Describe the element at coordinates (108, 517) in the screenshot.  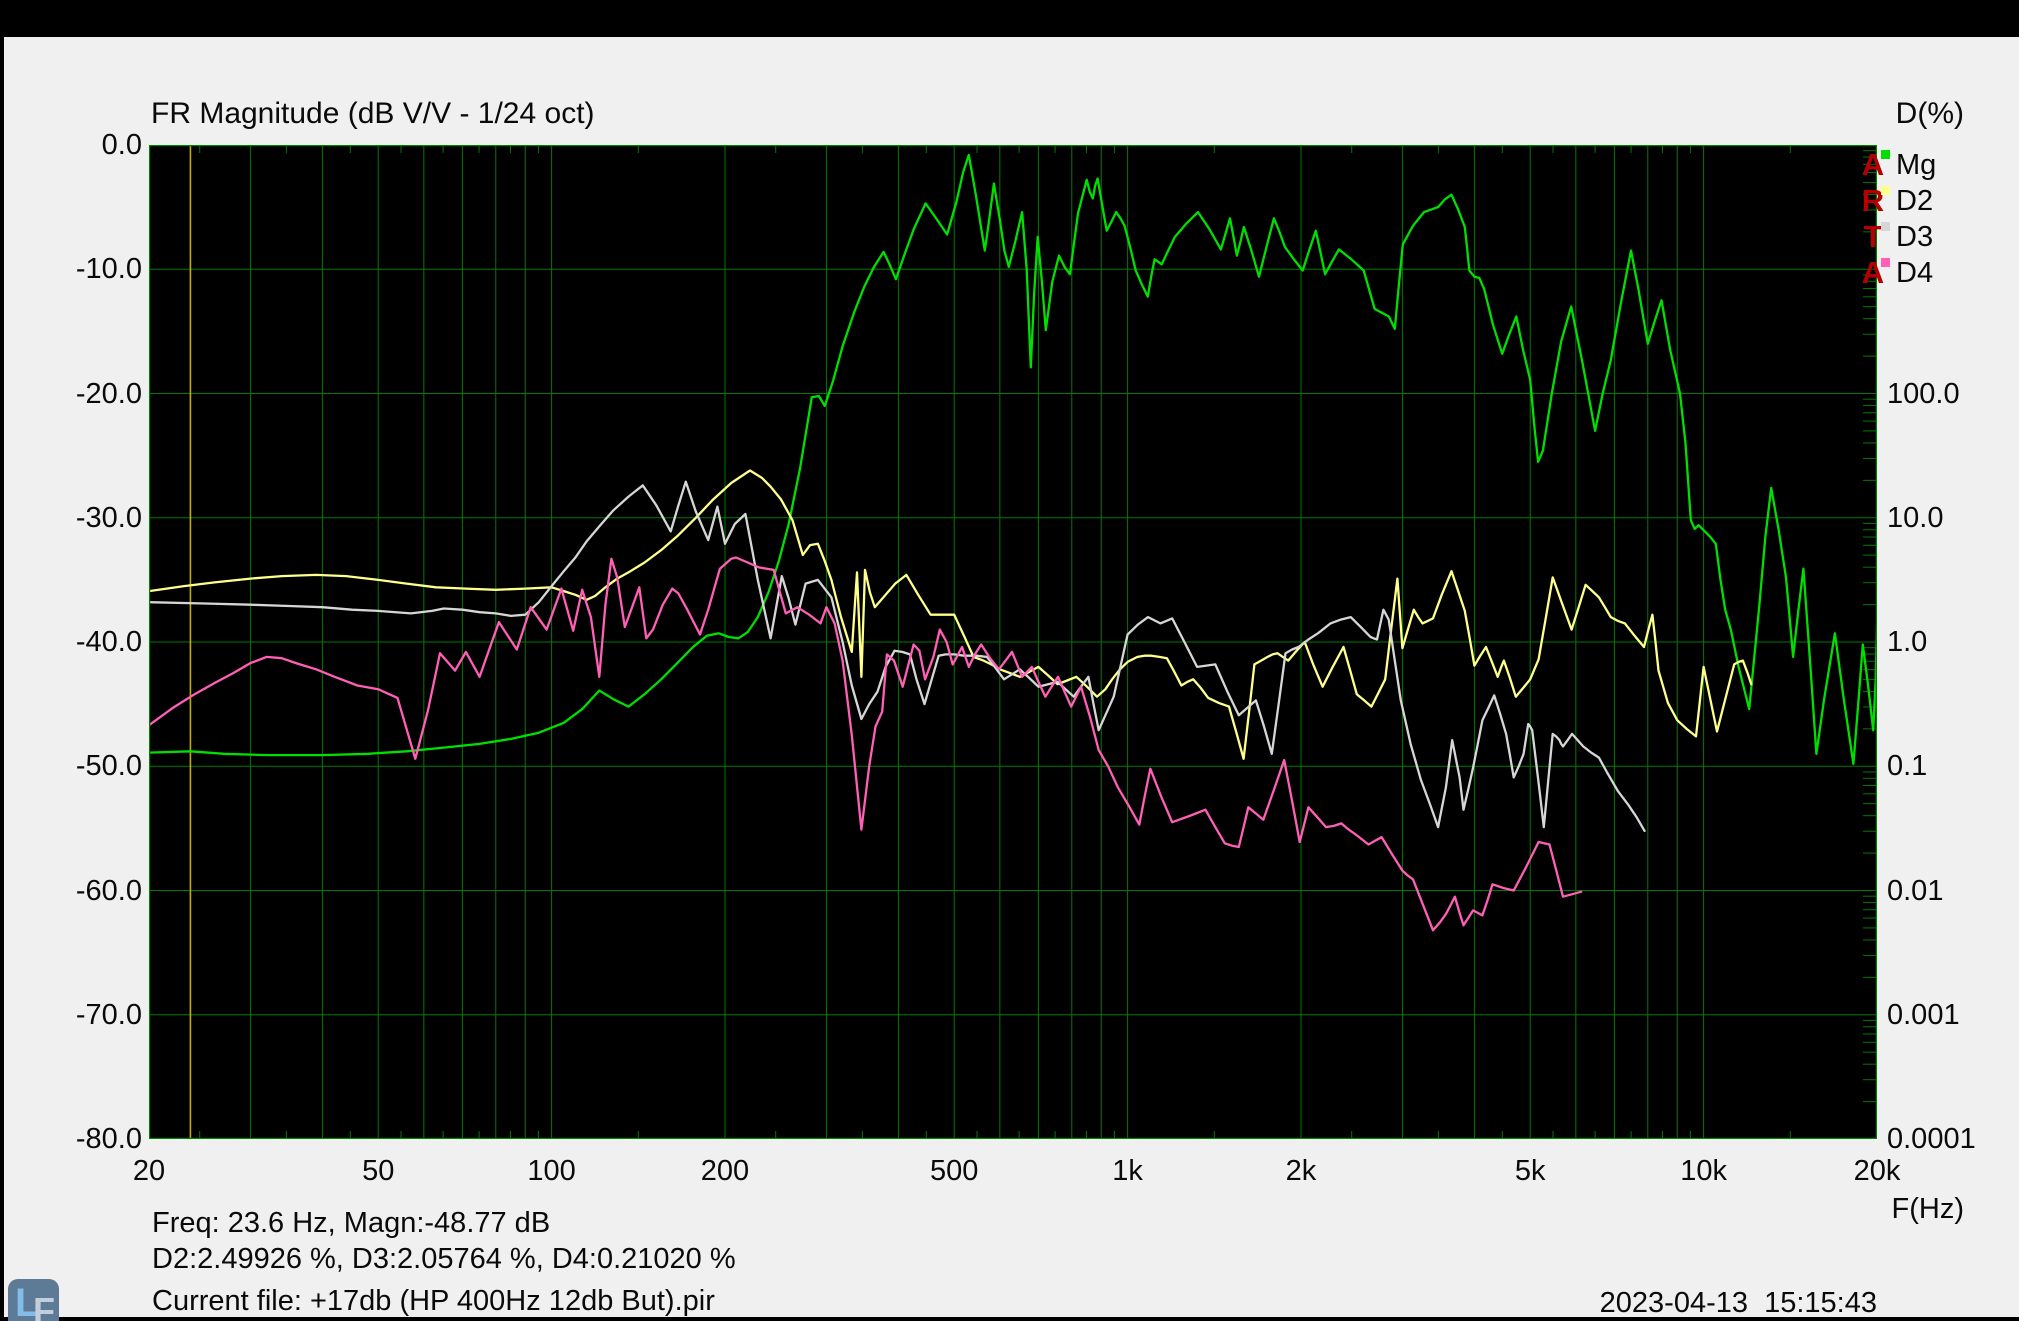
I see `left-axis-tick-label: -30.0` at that location.